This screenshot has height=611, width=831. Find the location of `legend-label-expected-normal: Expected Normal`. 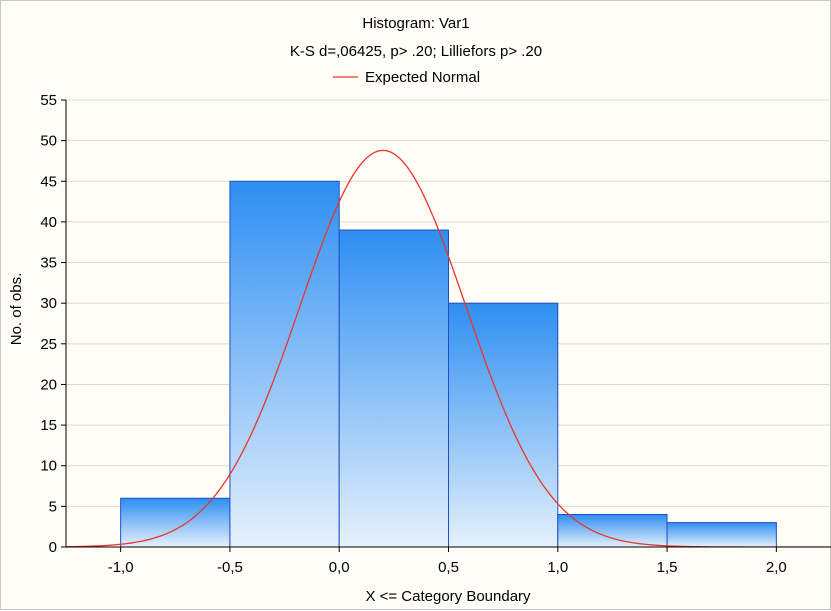

legend-label-expected-normal: Expected Normal is located at coordinates (422, 77).